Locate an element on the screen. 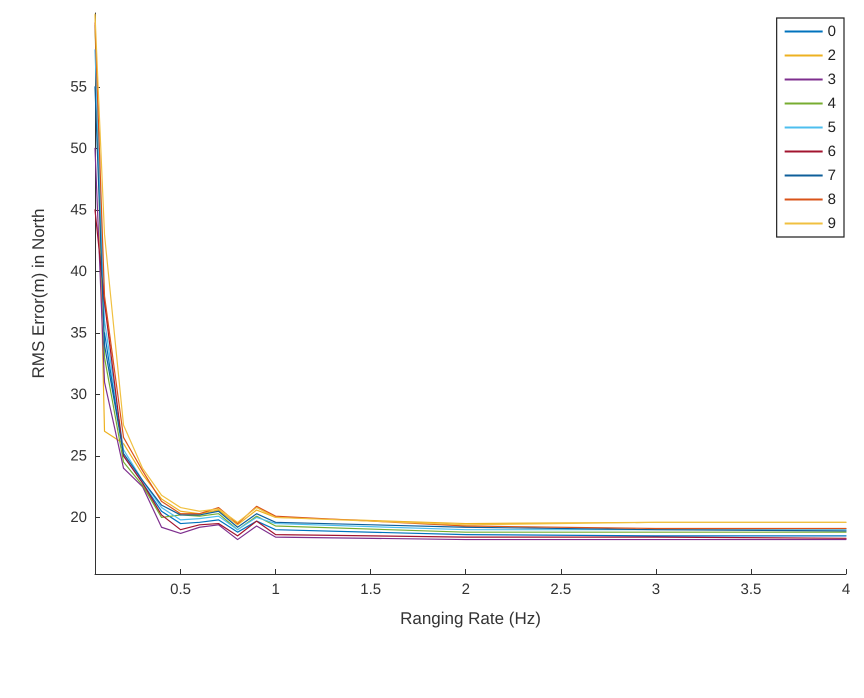  legend-label: 9 is located at coordinates (832, 223).